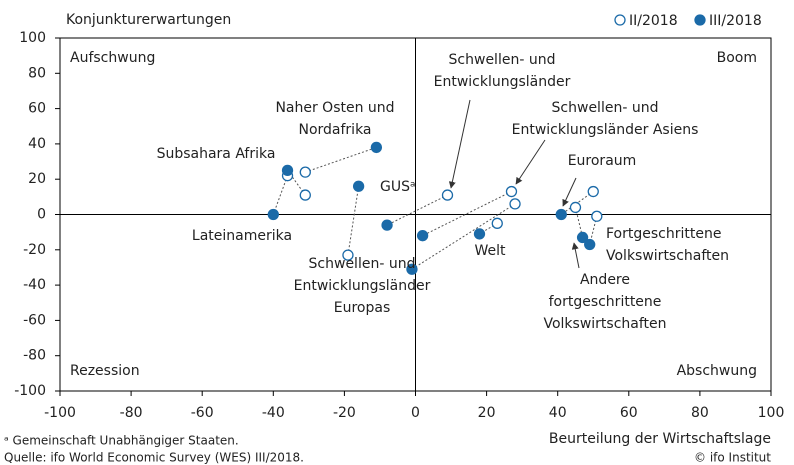 Image resolution: width=794 pixels, height=465 pixels. What do you see at coordinates (121, 441) in the screenshot?
I see `footnote: ᵃ Gemeinschaft Unabhängiger Staaten.` at bounding box center [121, 441].